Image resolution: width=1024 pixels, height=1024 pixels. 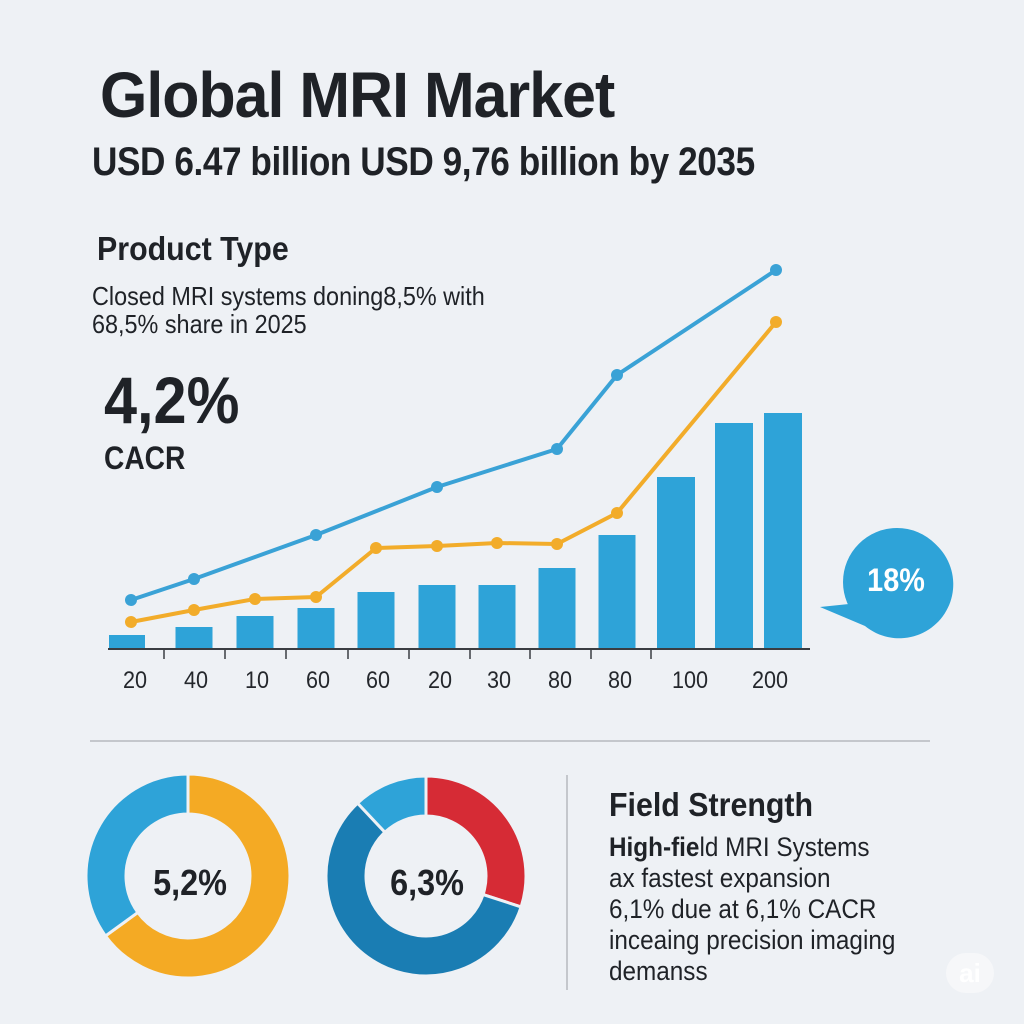 I want to click on ai-watermark-icon: ai, so click(x=970, y=973).